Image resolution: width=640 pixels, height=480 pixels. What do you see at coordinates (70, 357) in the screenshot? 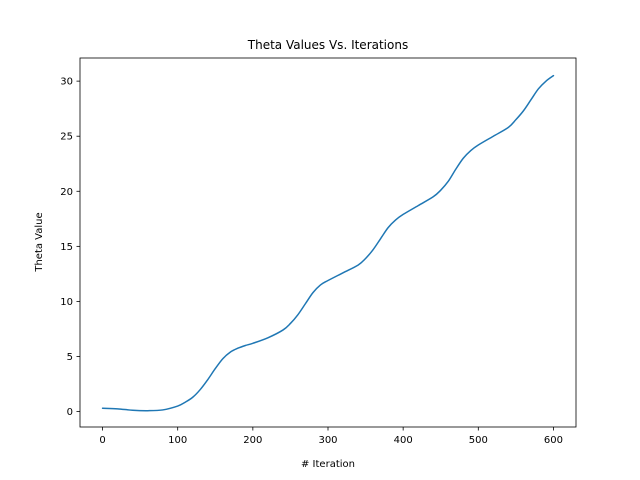
I see `y-tick-label: 5` at bounding box center [70, 357].